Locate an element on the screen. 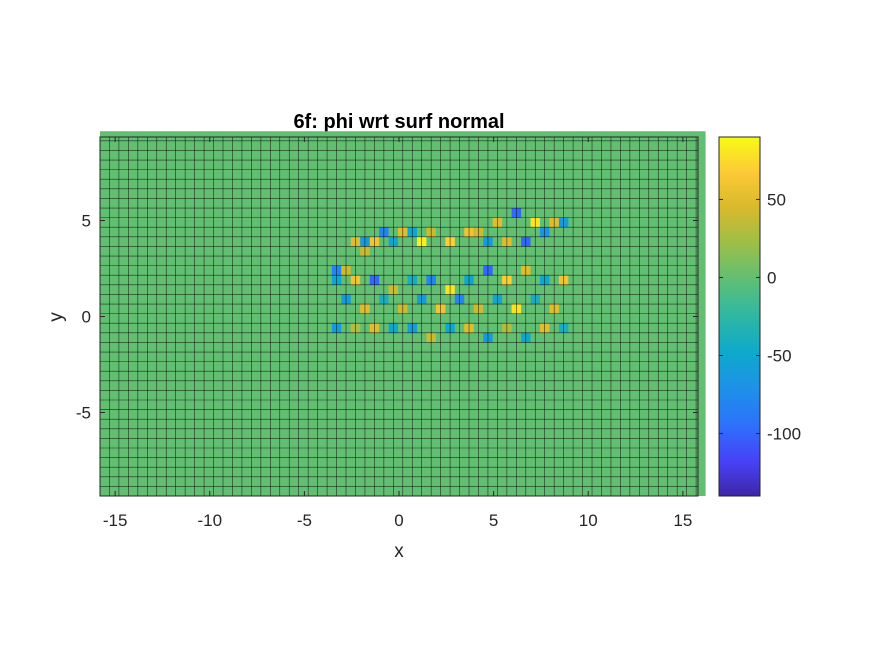 The width and height of the screenshot is (875, 656). y-tick-label: -5 is located at coordinates (83, 412).